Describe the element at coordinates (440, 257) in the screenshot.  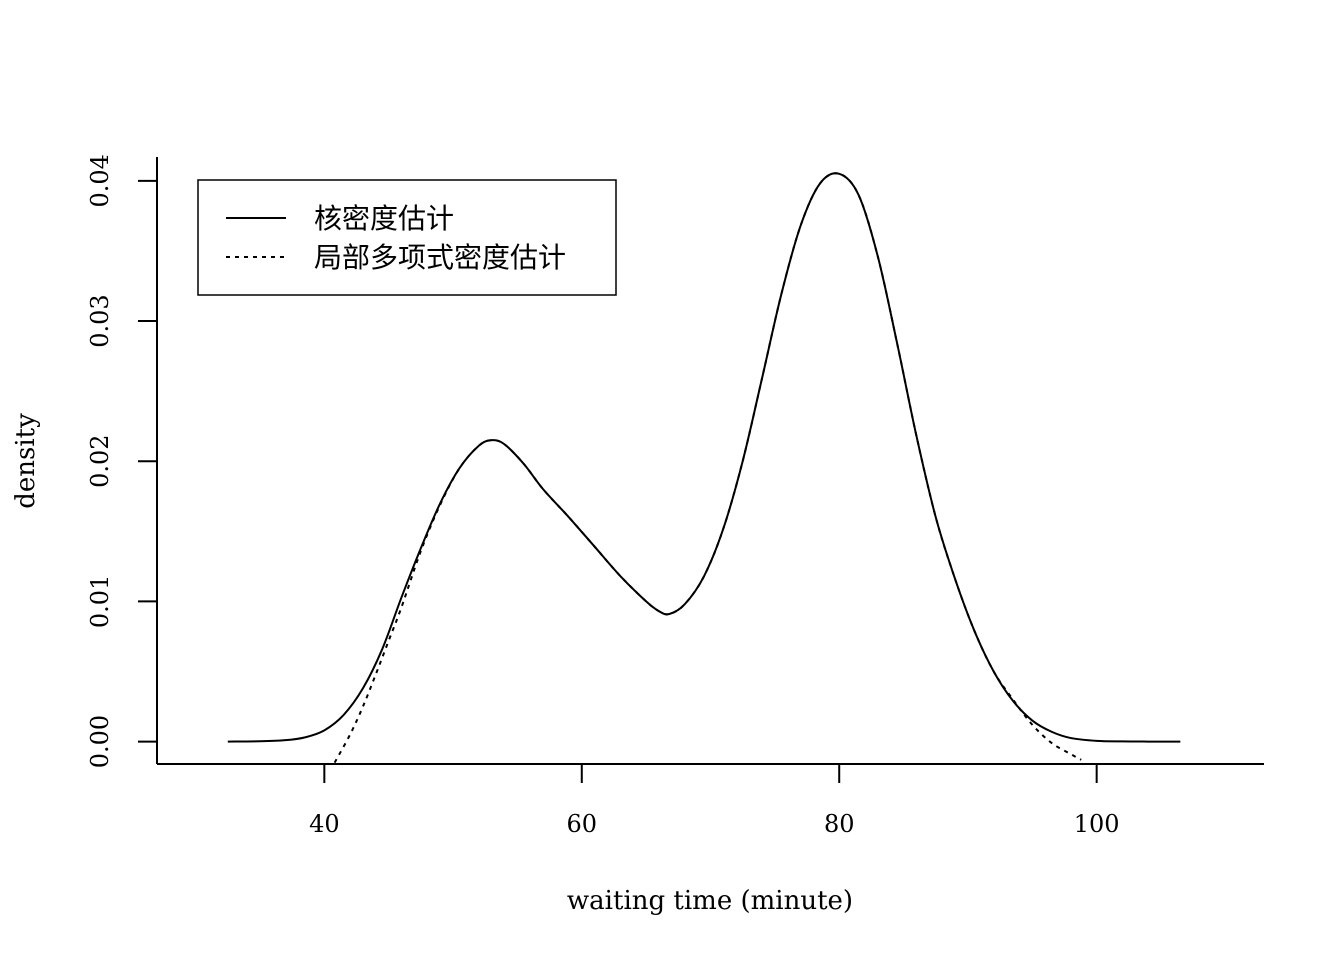
I see `legend-label-local-poly: 局部多项式密度估计` at that location.